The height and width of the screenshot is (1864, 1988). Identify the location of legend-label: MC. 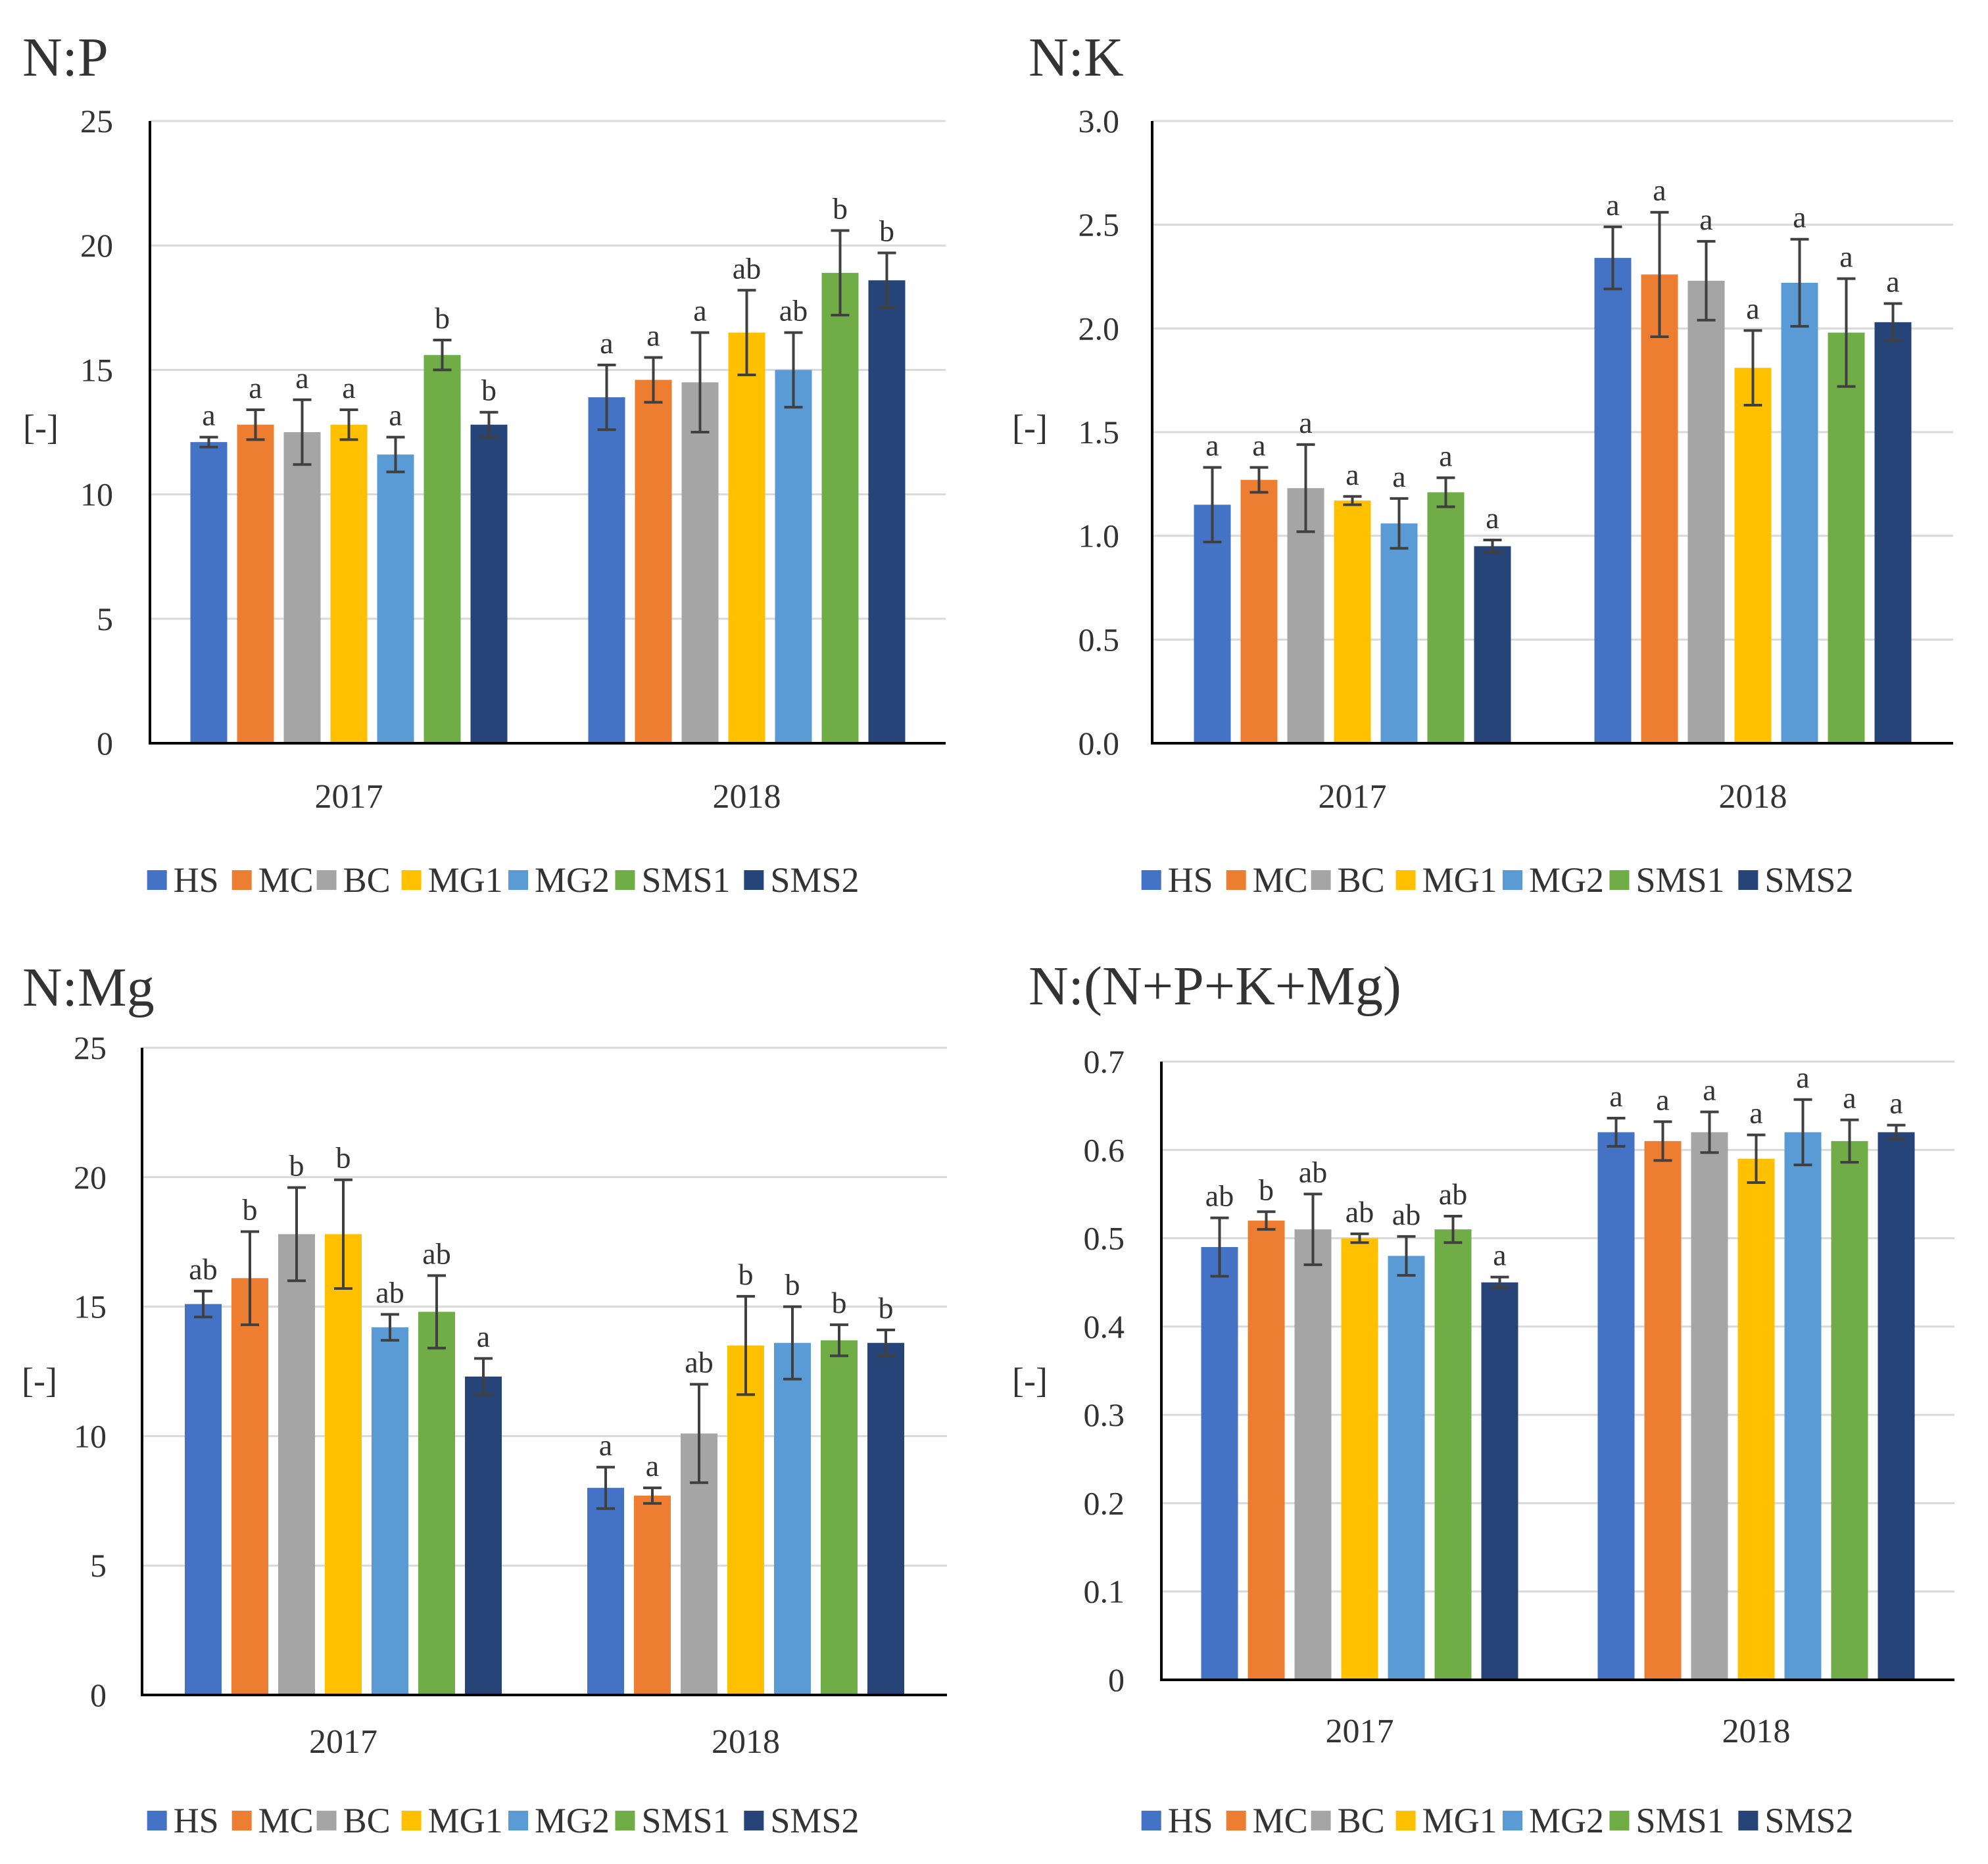
(1280, 1820).